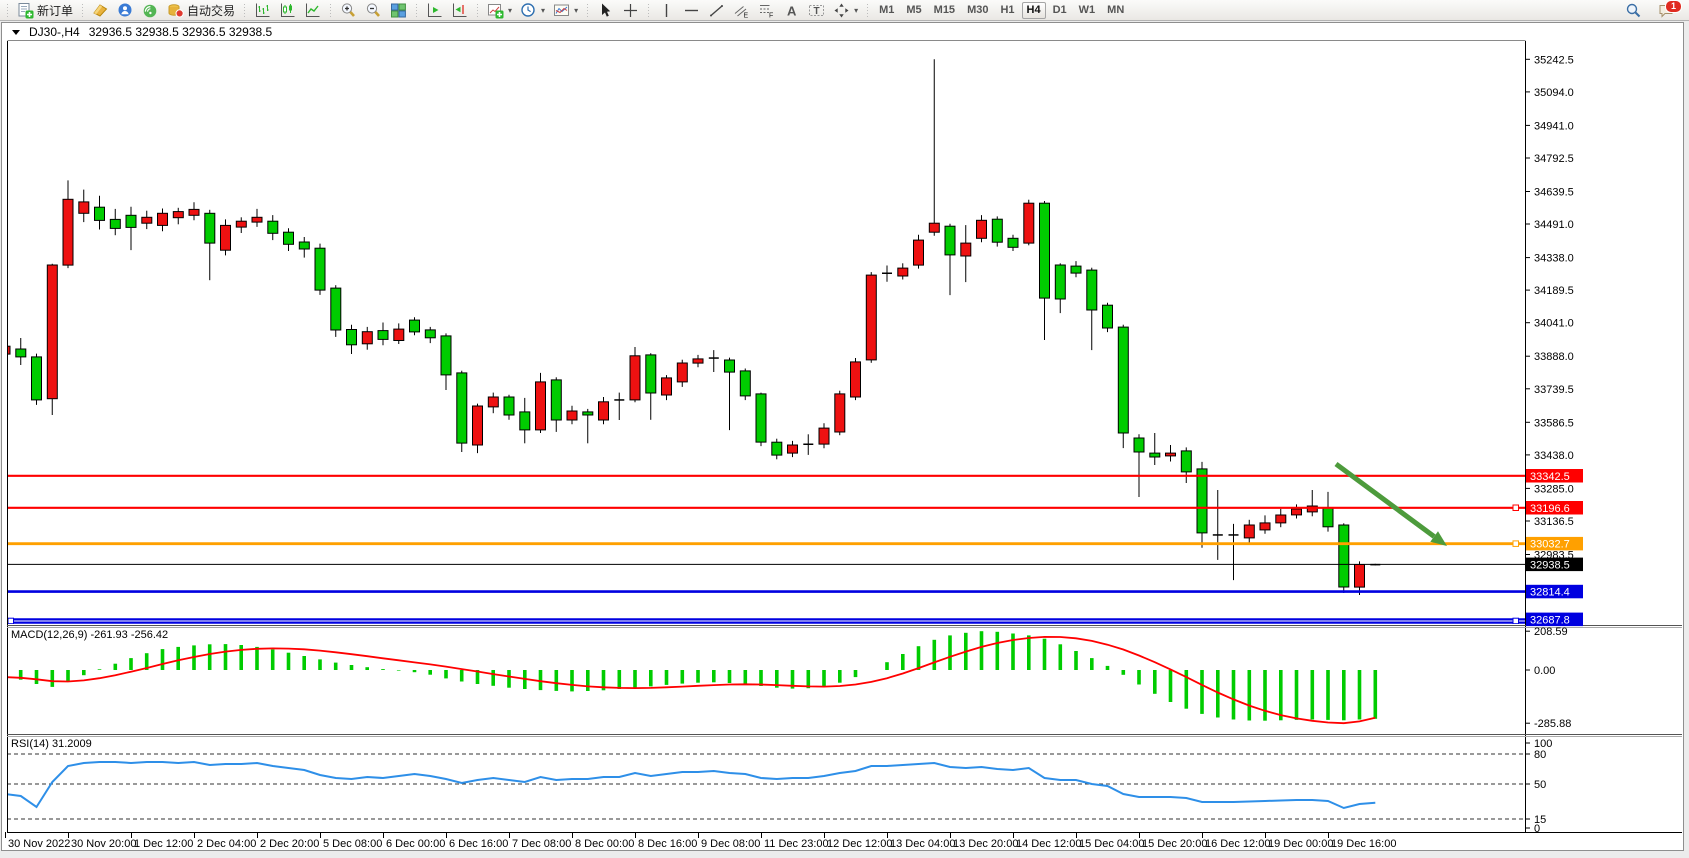 The width and height of the screenshot is (1689, 858). I want to click on fibonacci-button: F, so click(766, 10).